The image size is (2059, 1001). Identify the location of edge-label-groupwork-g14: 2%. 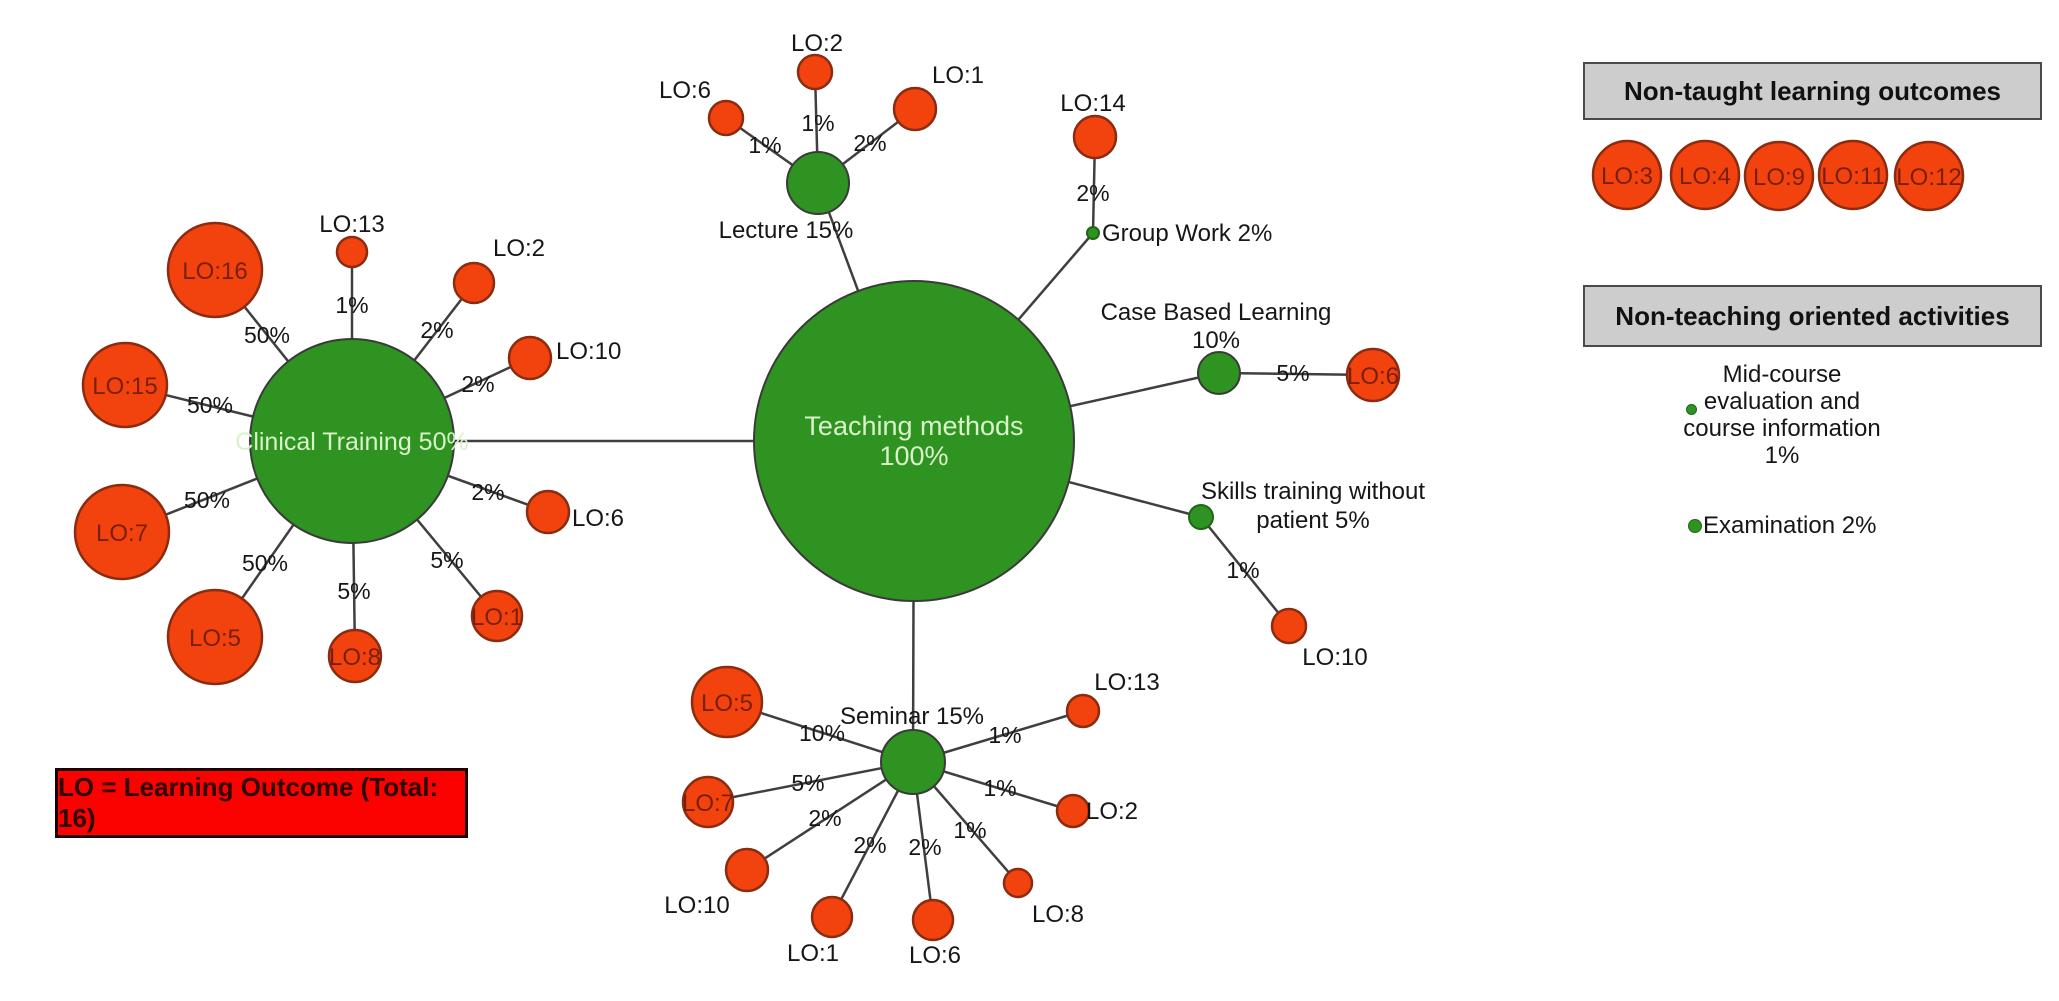
(1092, 193).